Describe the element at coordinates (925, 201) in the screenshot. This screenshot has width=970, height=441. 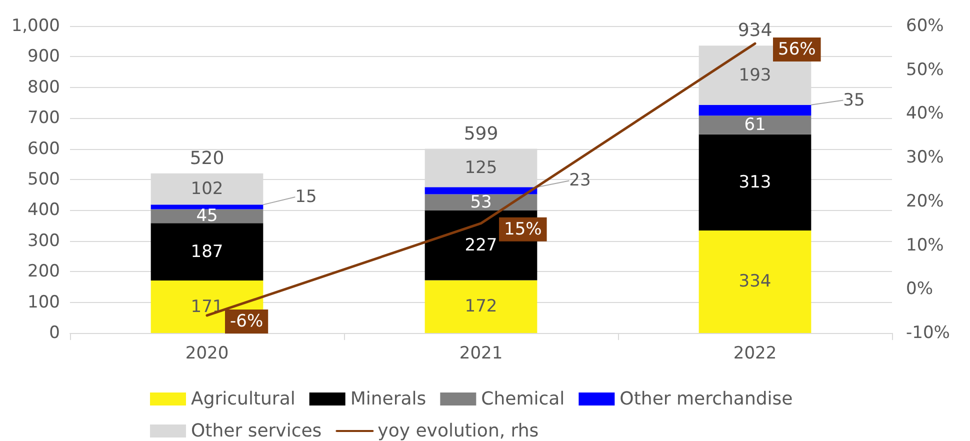
I see `y2-tick-label: 20%` at that location.